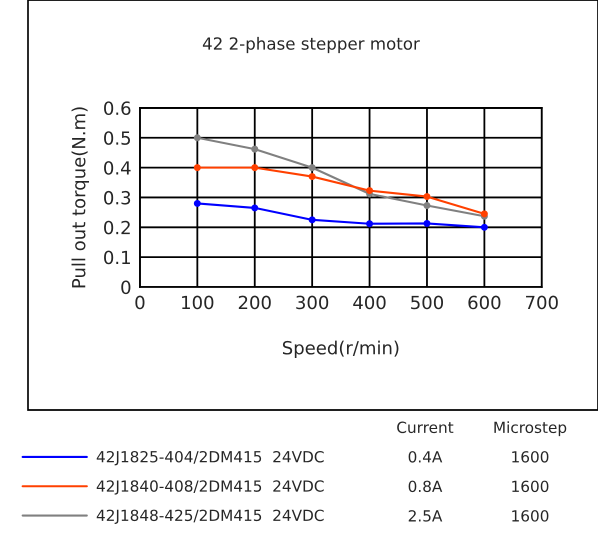 Image resolution: width=598 pixels, height=541 pixels. I want to click on x-tick-label: 500, so click(427, 303).